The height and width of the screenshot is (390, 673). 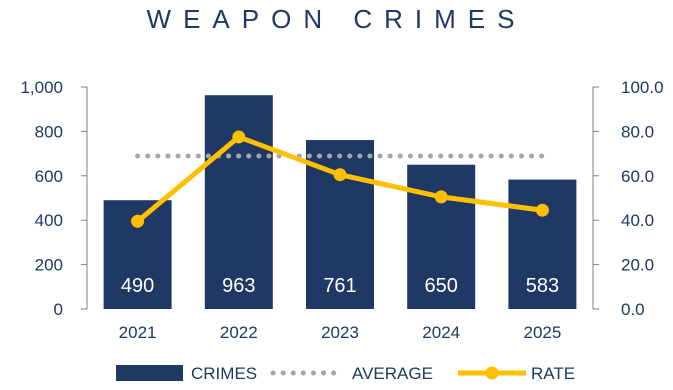 I want to click on y-axis-left-tick-label: 200, so click(x=49, y=265).